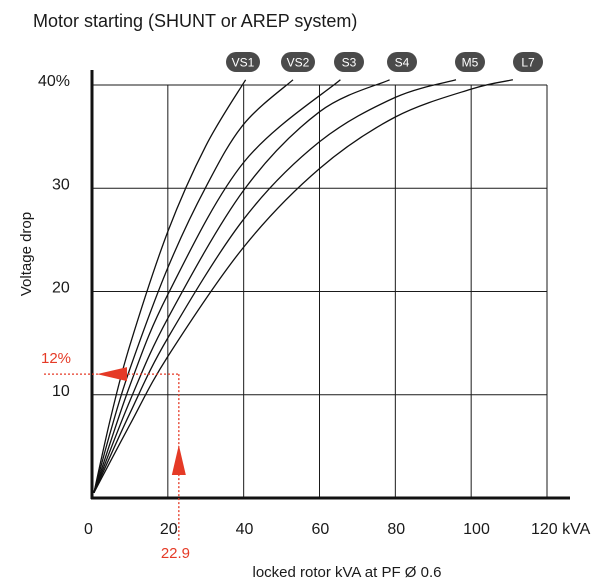  Describe the element at coordinates (61, 391) in the screenshot. I see `y-tick-label: 10` at that location.